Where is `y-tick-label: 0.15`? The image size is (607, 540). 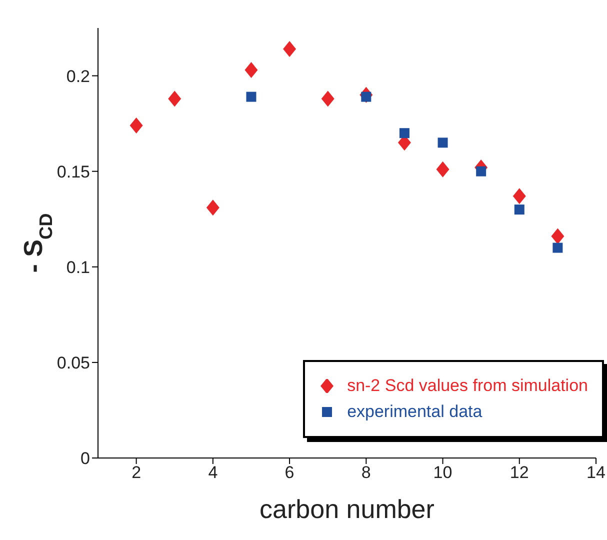 y-tick-label: 0.15 is located at coordinates (73, 172).